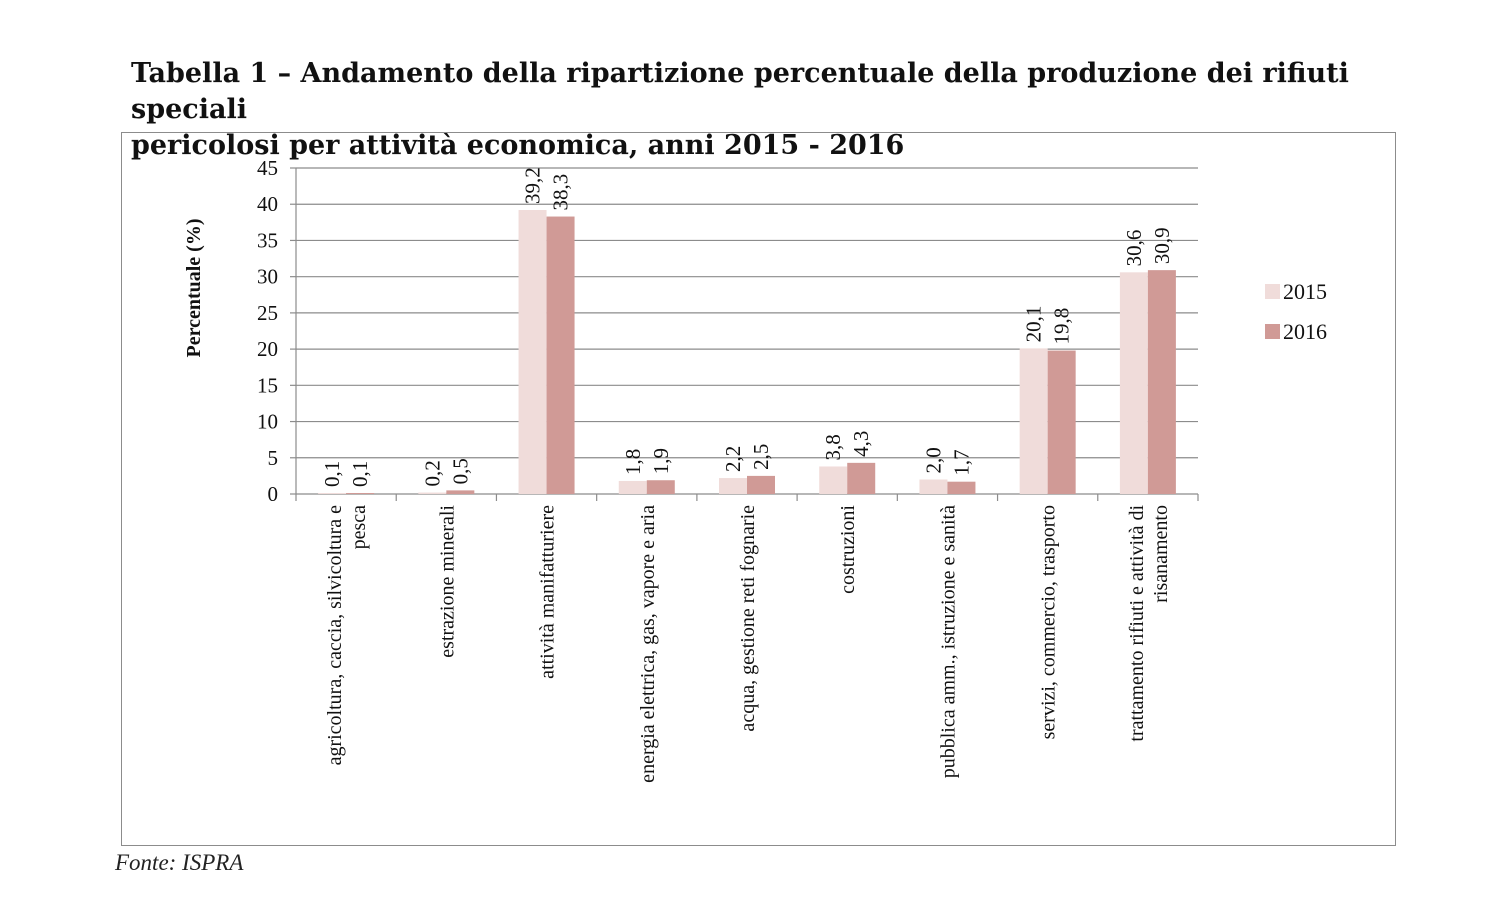 The width and height of the screenshot is (1490, 924). I want to click on y-tick-label: 30, so click(267, 277).